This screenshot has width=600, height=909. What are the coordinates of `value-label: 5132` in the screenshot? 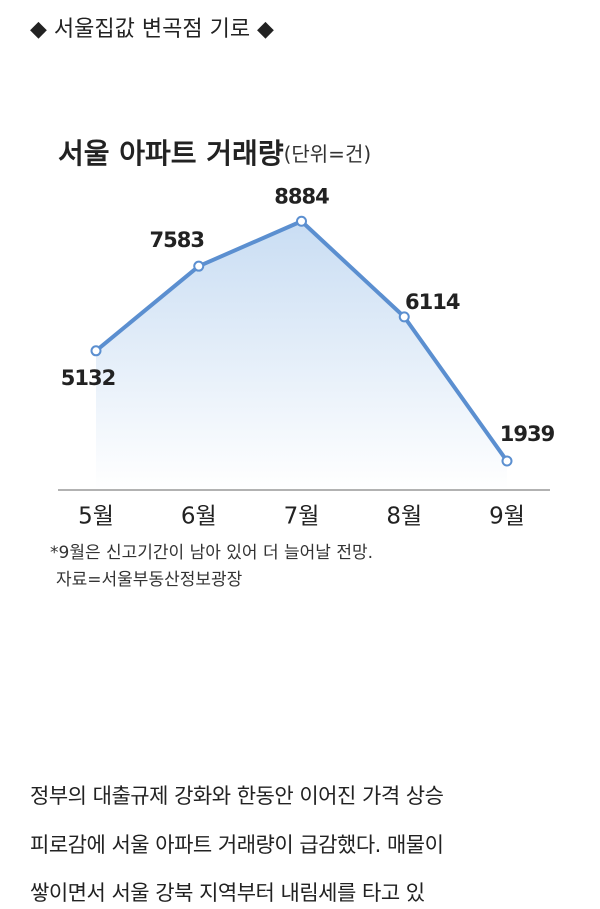 It's located at (88, 378).